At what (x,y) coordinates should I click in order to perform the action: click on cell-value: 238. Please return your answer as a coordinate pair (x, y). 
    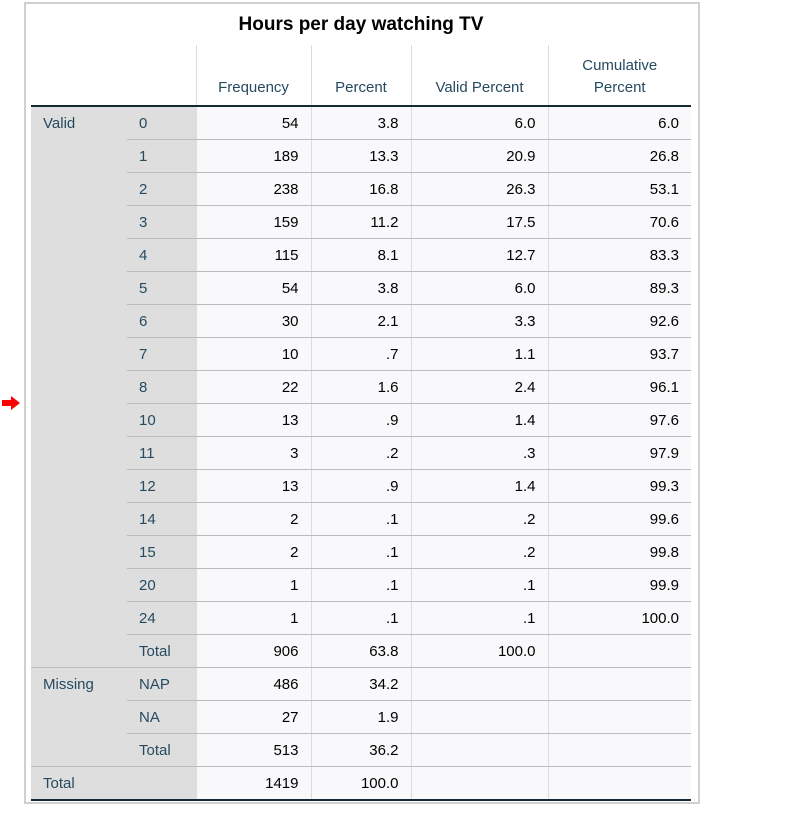
    Looking at the image, I should click on (253, 189).